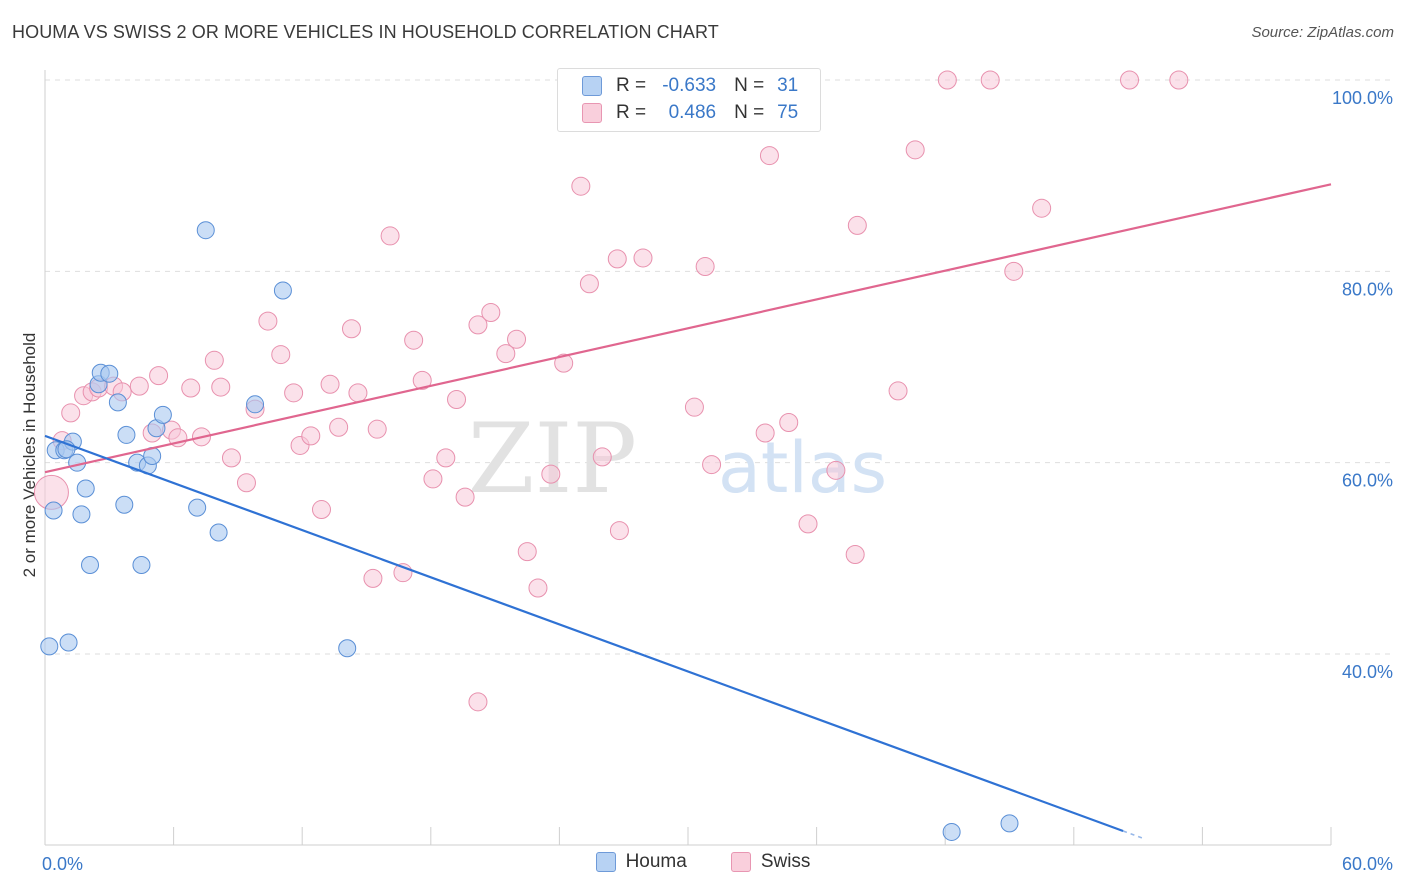  What do you see at coordinates (785, 861) in the screenshot?
I see `legend-label-swiss: Swiss` at bounding box center [785, 861].